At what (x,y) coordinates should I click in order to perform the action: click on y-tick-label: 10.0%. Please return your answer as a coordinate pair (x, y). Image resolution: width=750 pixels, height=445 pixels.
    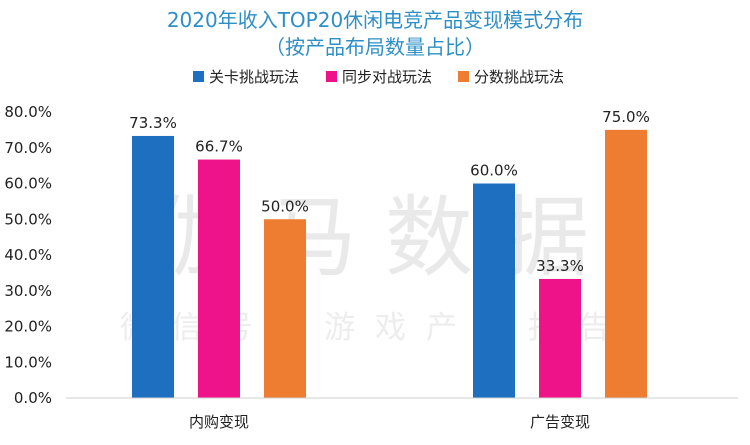
    Looking at the image, I should click on (28, 362).